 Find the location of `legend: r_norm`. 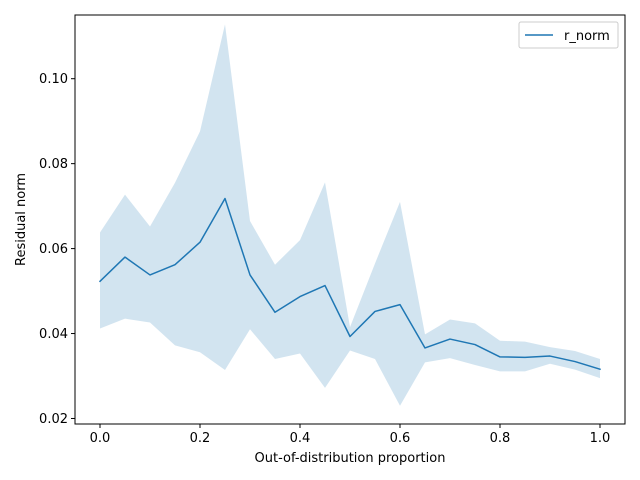

legend: r_norm is located at coordinates (568, 35).